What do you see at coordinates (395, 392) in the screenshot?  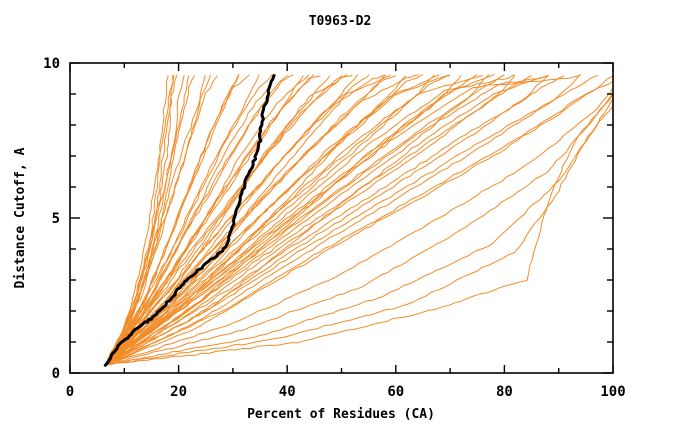 I see `x-tick-label: 60` at bounding box center [395, 392].